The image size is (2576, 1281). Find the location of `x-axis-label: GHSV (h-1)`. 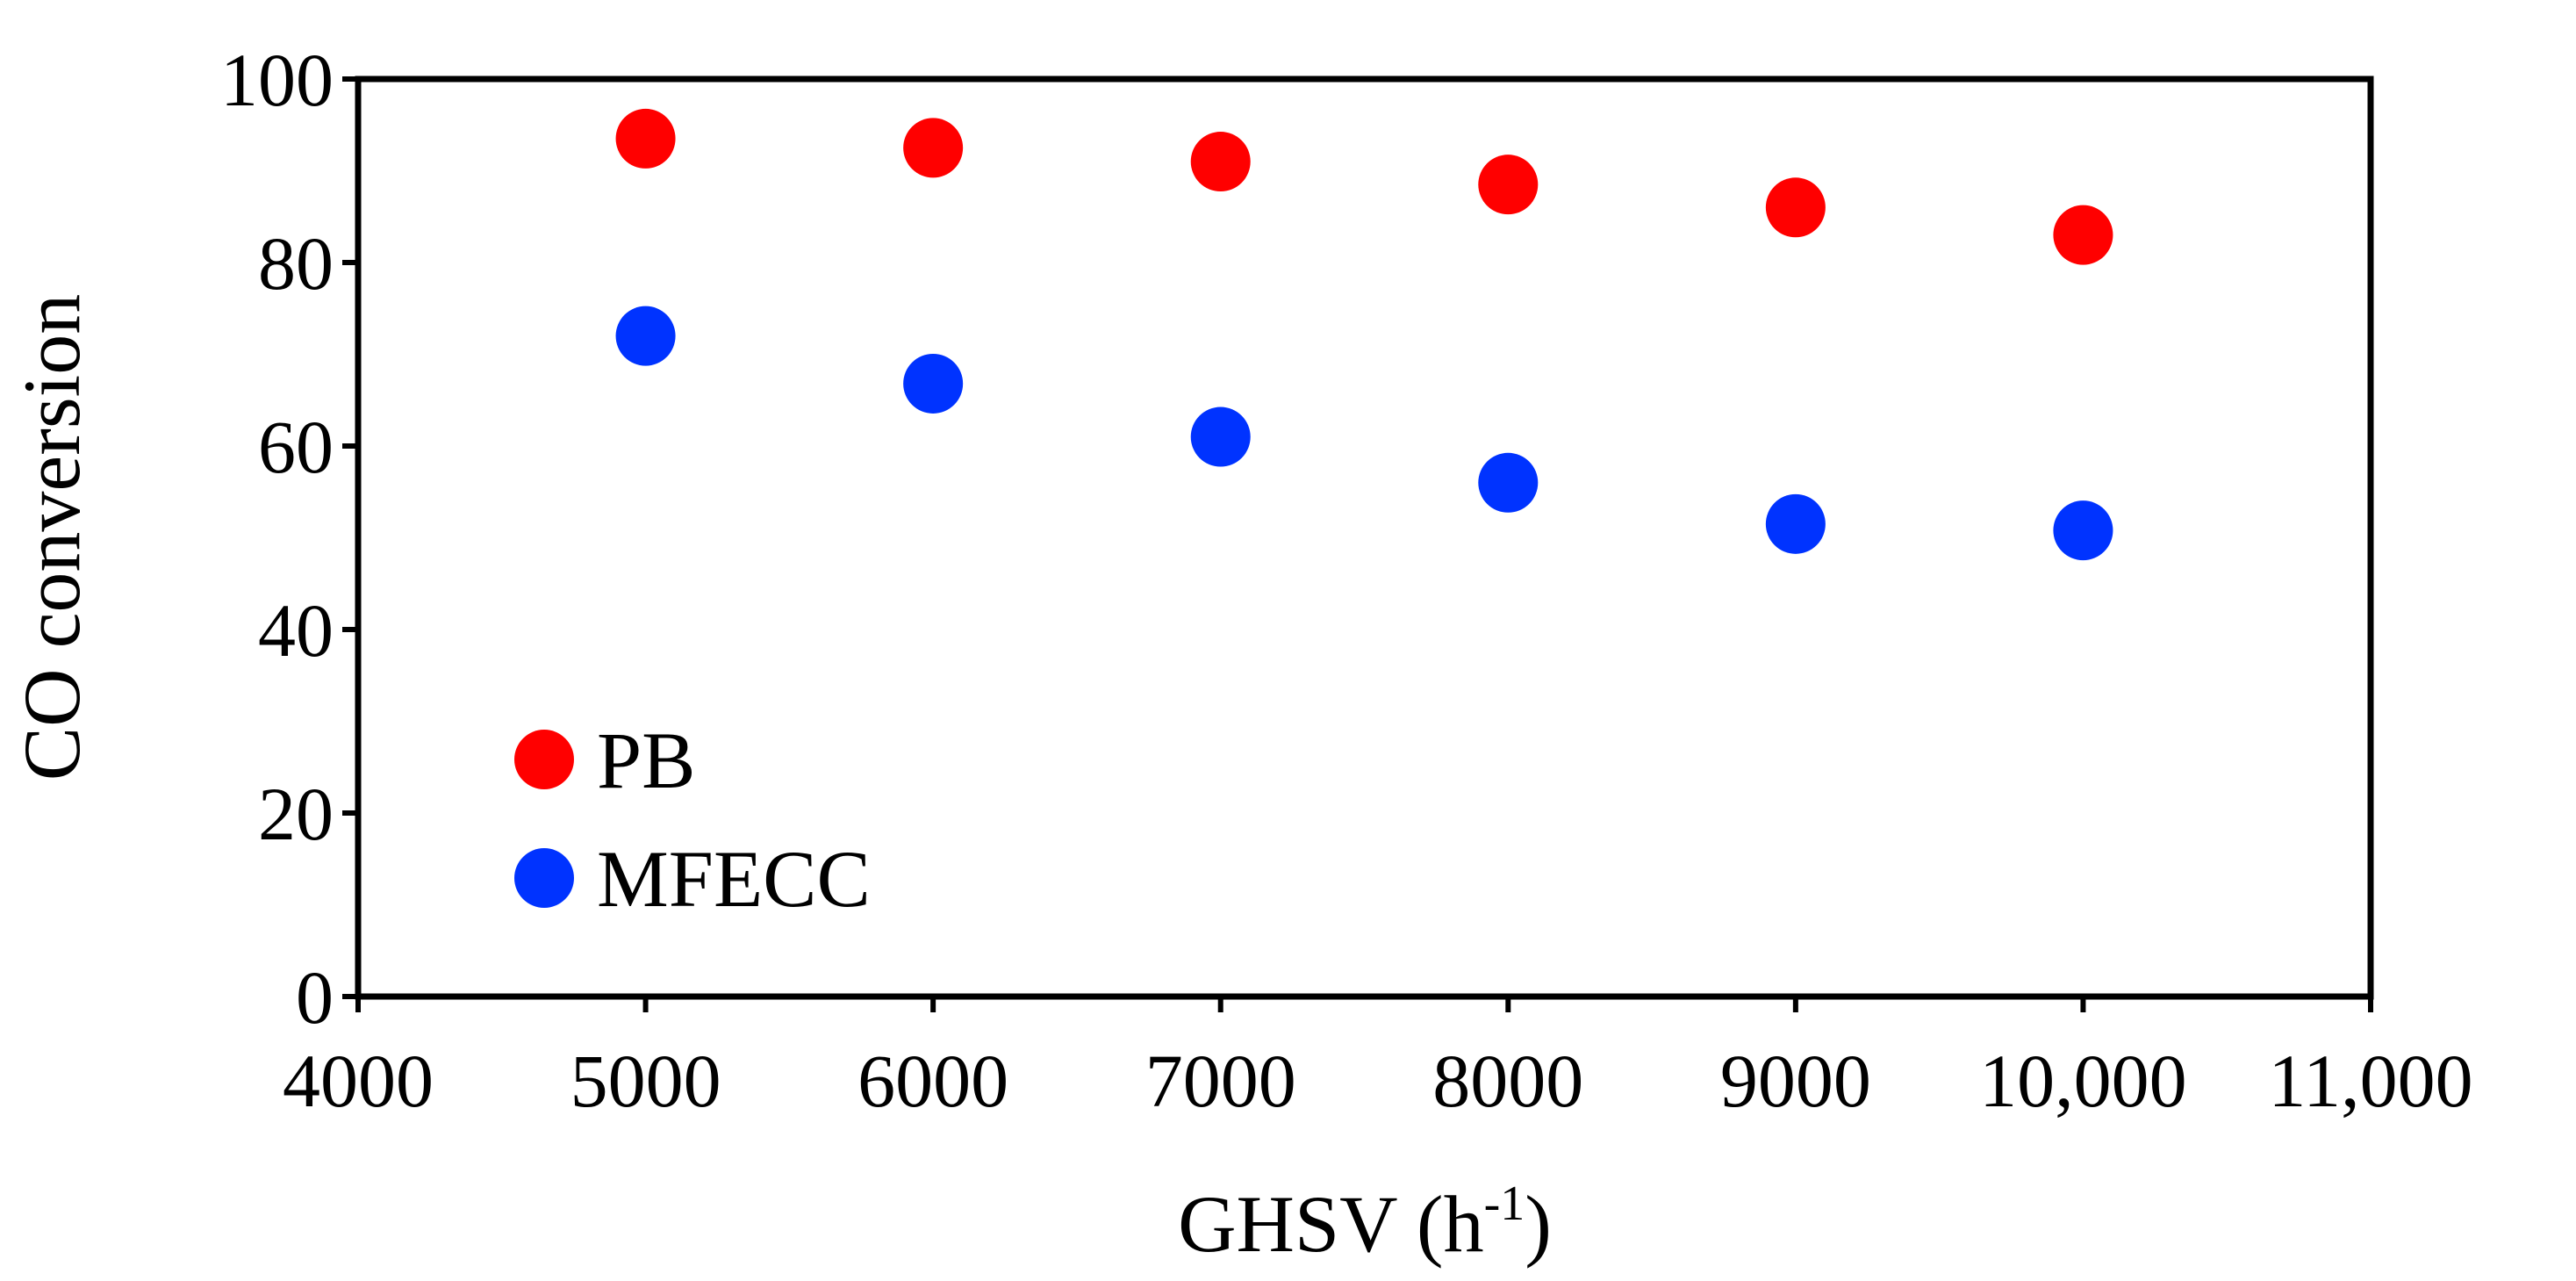

x-axis-label: GHSV (h-1) is located at coordinates (1365, 1223).